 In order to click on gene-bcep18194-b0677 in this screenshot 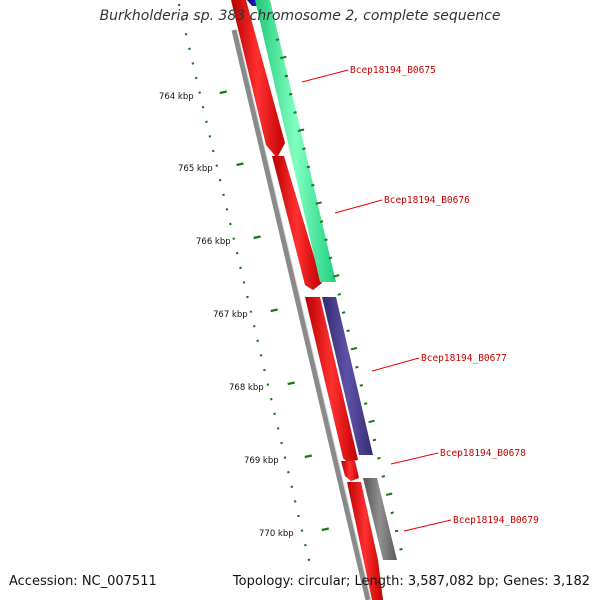, I will do `click(347, 376)`.